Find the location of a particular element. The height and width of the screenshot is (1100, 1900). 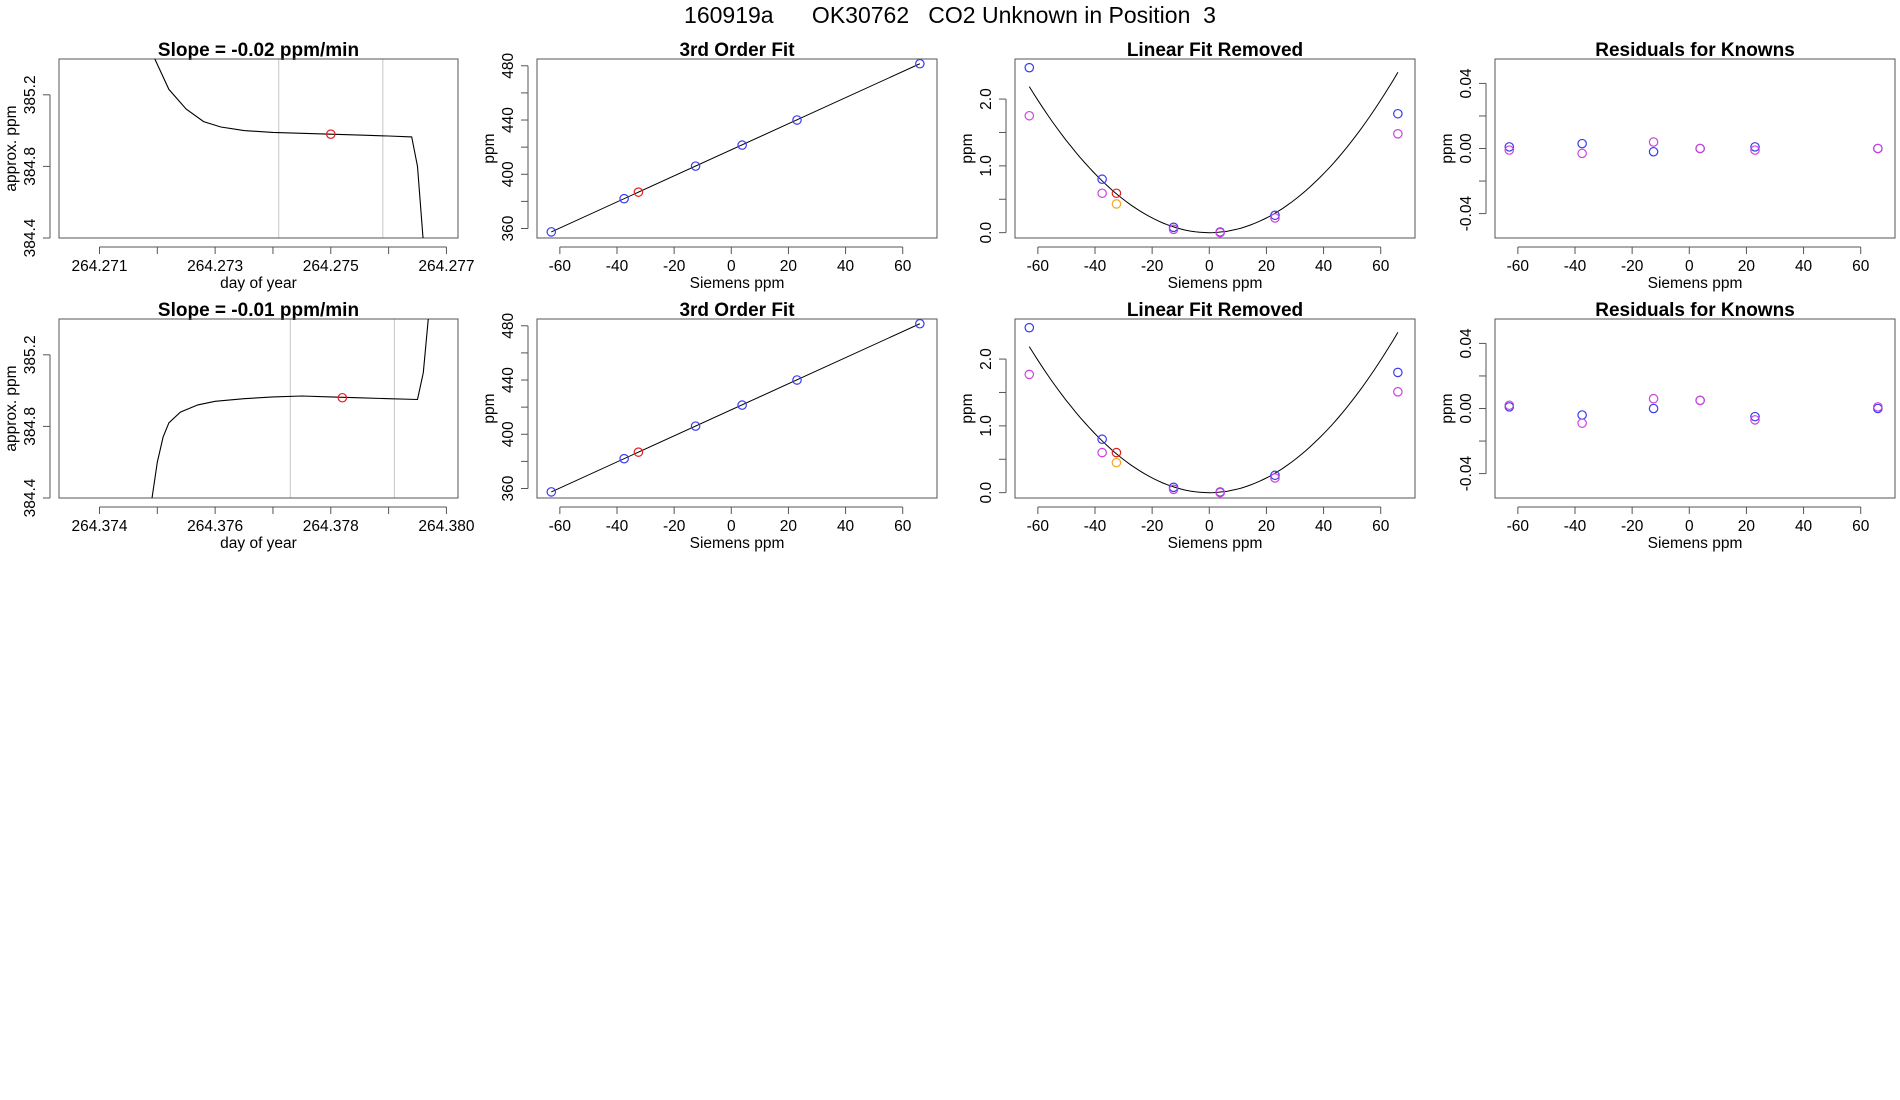

y-tick-label: -0.04 is located at coordinates (1466, 474).